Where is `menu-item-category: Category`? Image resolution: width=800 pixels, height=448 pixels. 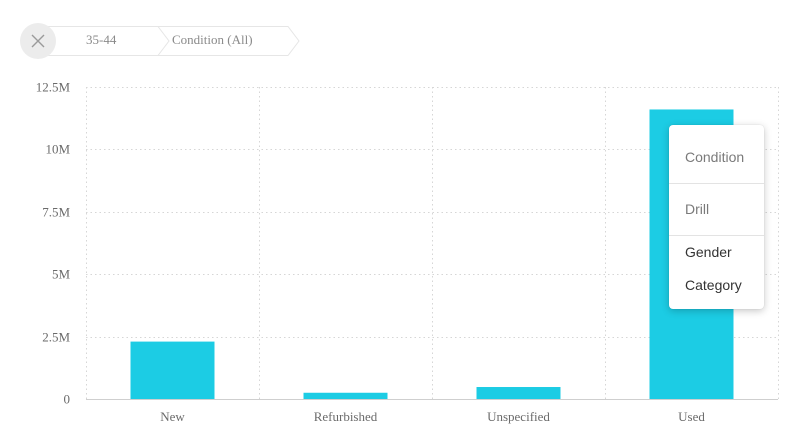 menu-item-category: Category is located at coordinates (713, 285).